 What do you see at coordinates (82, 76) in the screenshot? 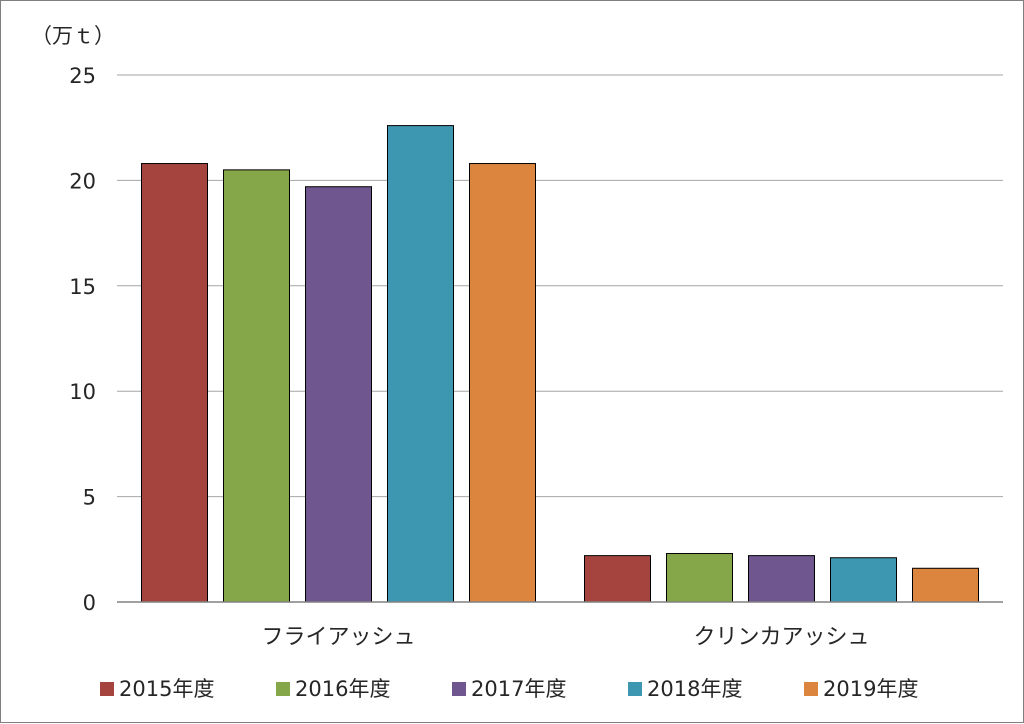
I see `y-tick-label: 25` at bounding box center [82, 76].